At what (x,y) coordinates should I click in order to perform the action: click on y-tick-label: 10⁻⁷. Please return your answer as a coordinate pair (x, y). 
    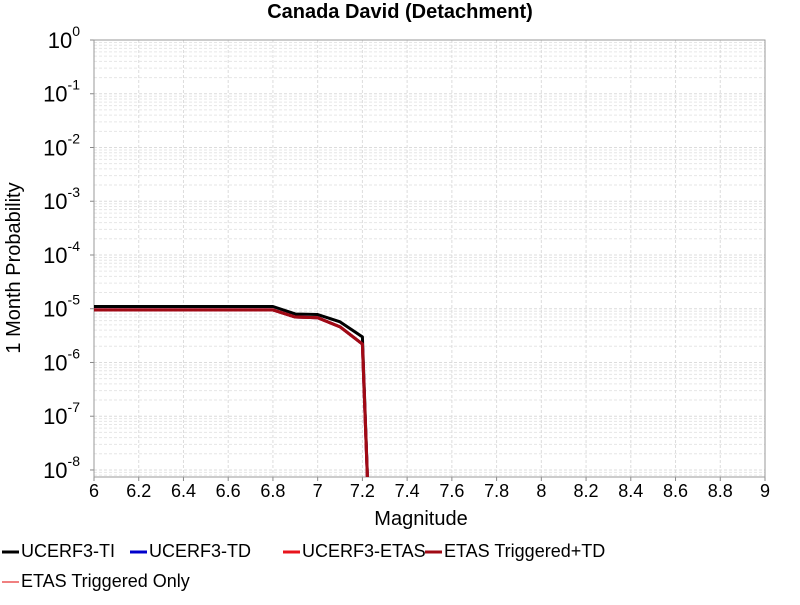
    Looking at the image, I should click on (61, 414).